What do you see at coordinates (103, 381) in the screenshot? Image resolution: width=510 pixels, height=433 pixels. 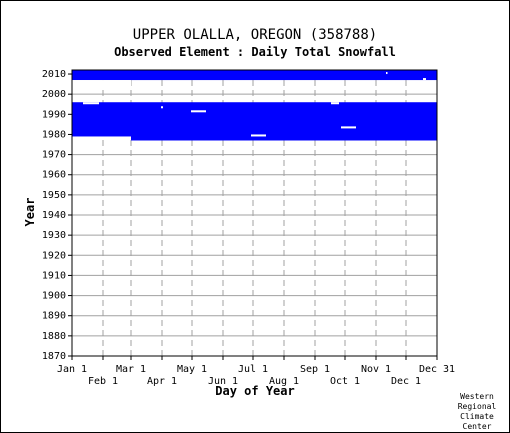 I see `x-tick-label-32: Feb 1` at bounding box center [103, 381].